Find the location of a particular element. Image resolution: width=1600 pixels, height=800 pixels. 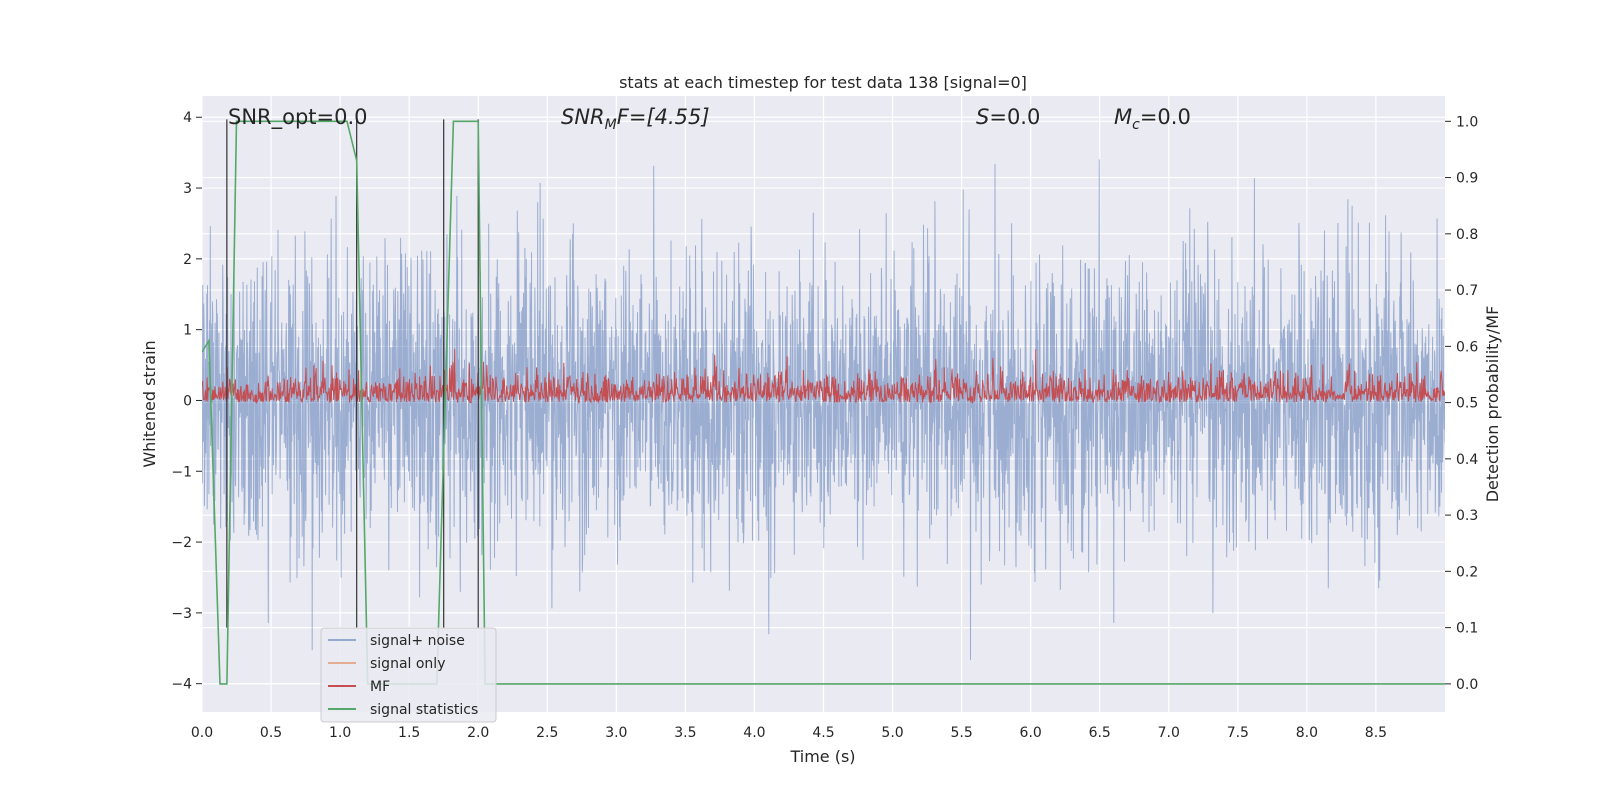

legend-box is located at coordinates (408, 675).